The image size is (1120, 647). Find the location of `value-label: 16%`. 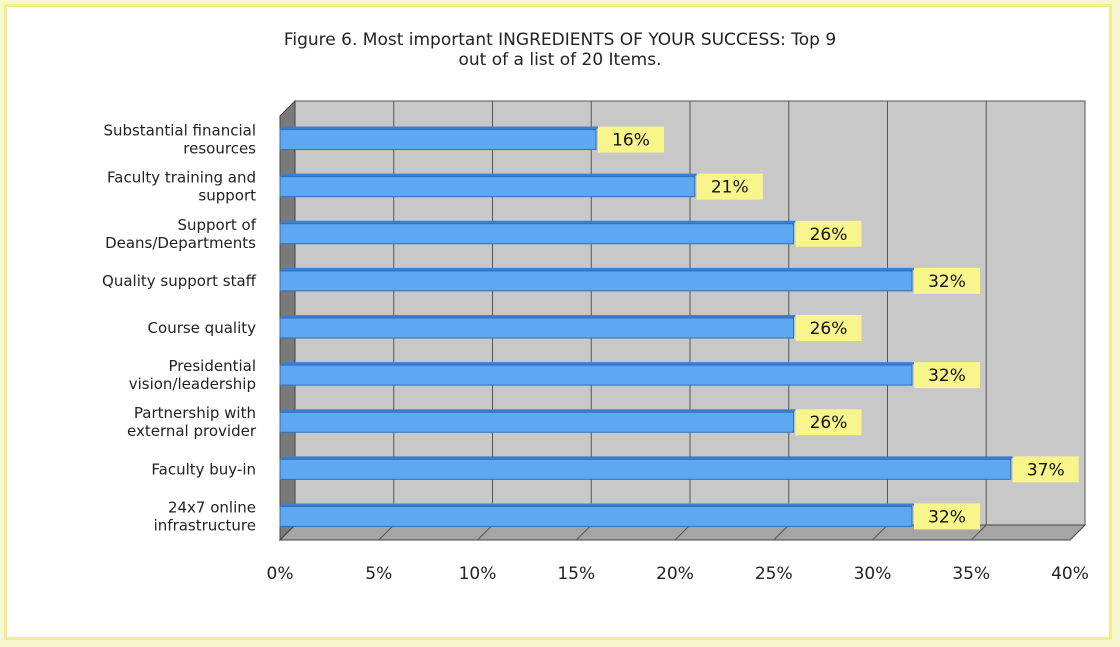

value-label: 16% is located at coordinates (631, 141).